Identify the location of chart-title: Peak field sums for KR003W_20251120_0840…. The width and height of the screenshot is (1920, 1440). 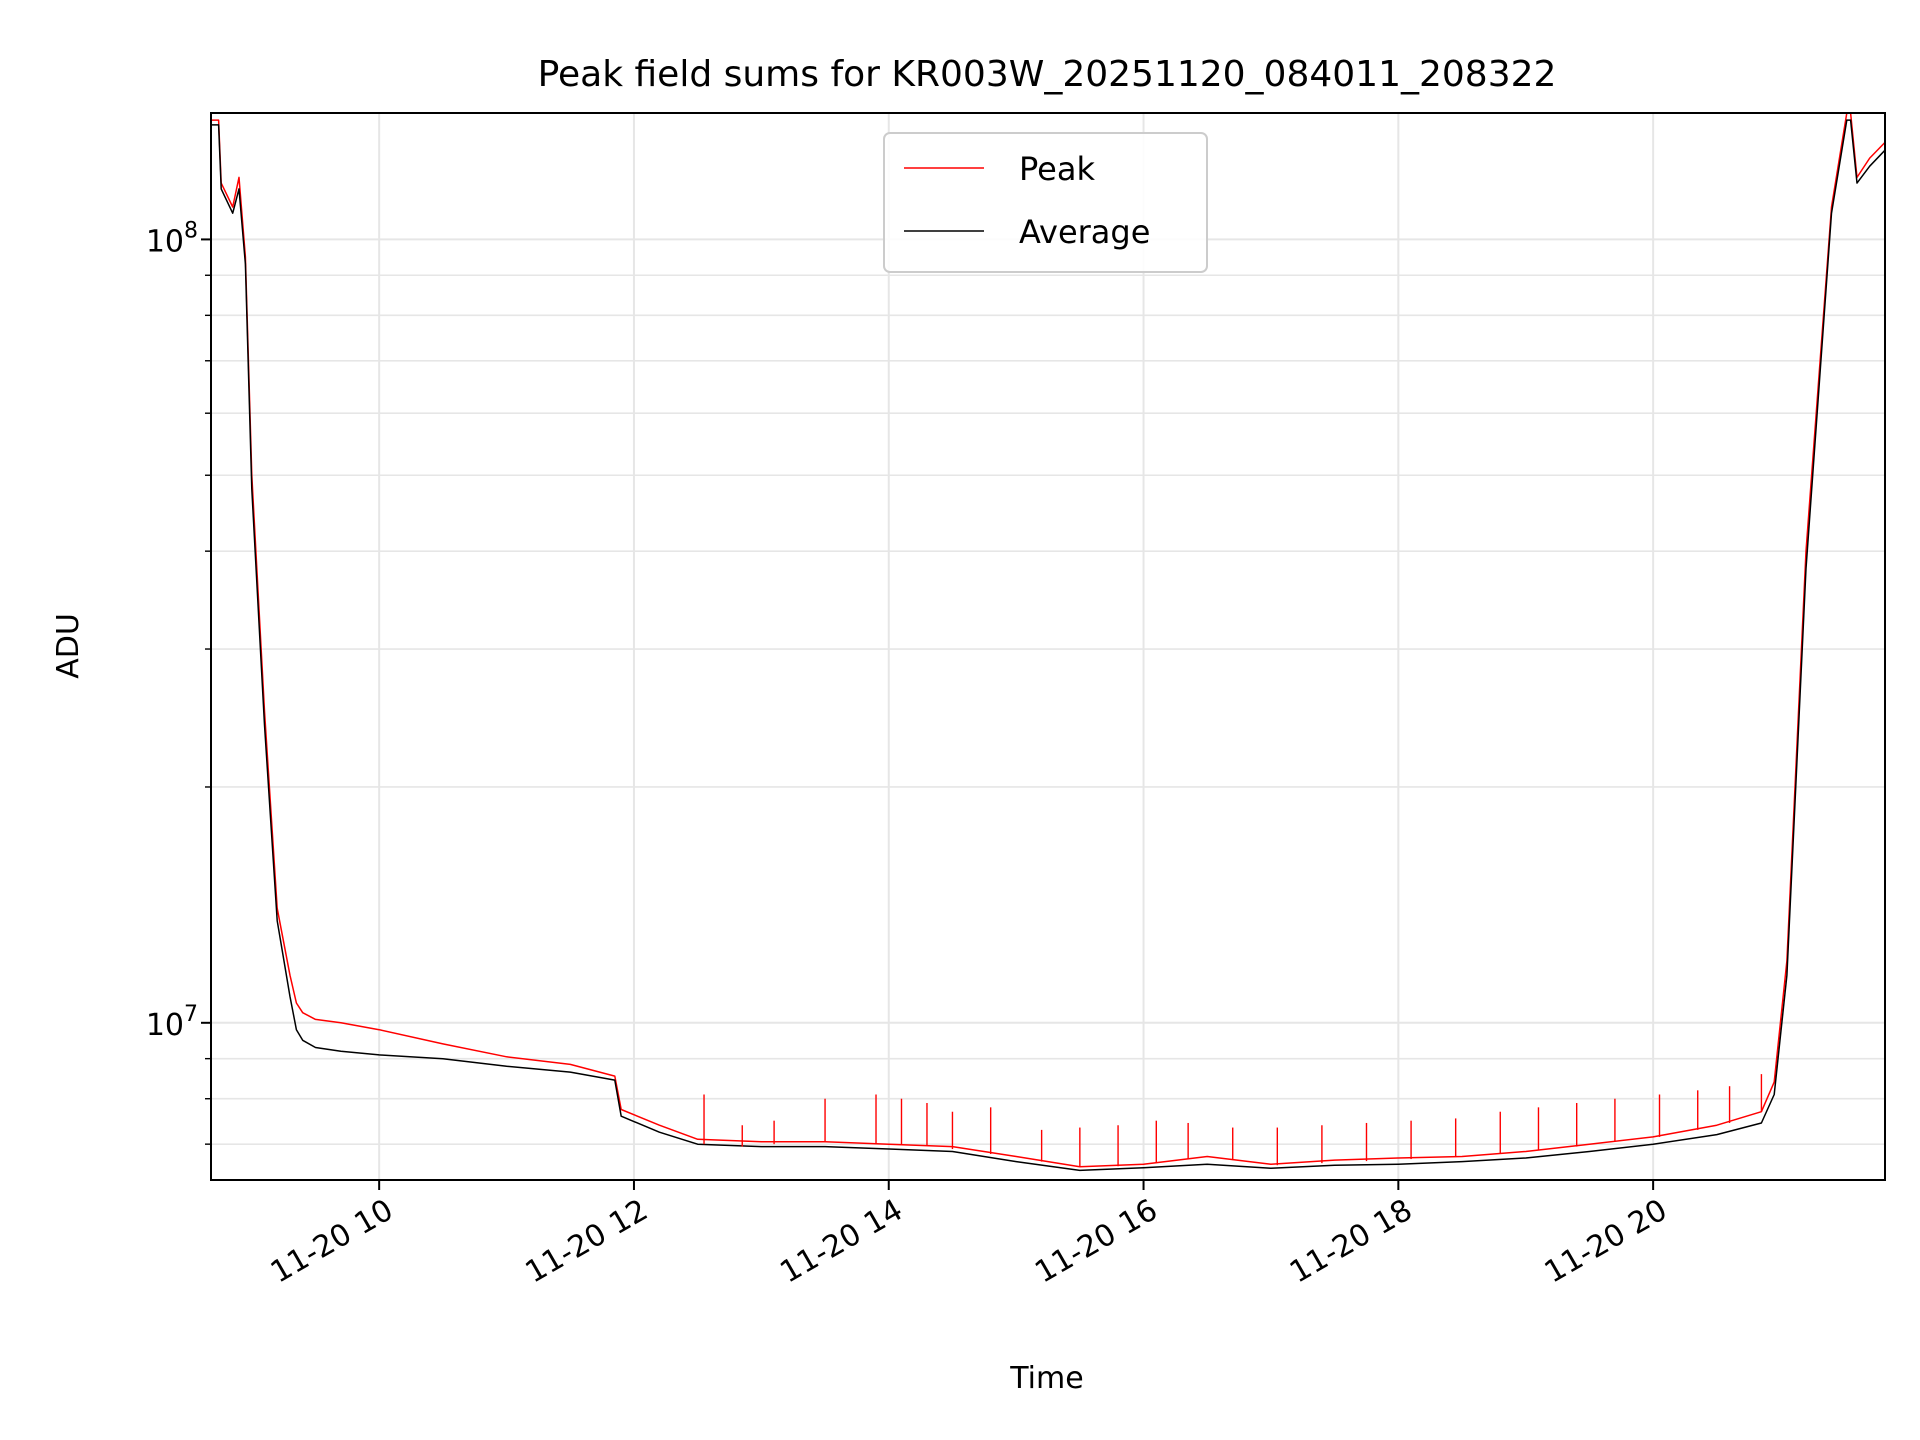
(1047, 74).